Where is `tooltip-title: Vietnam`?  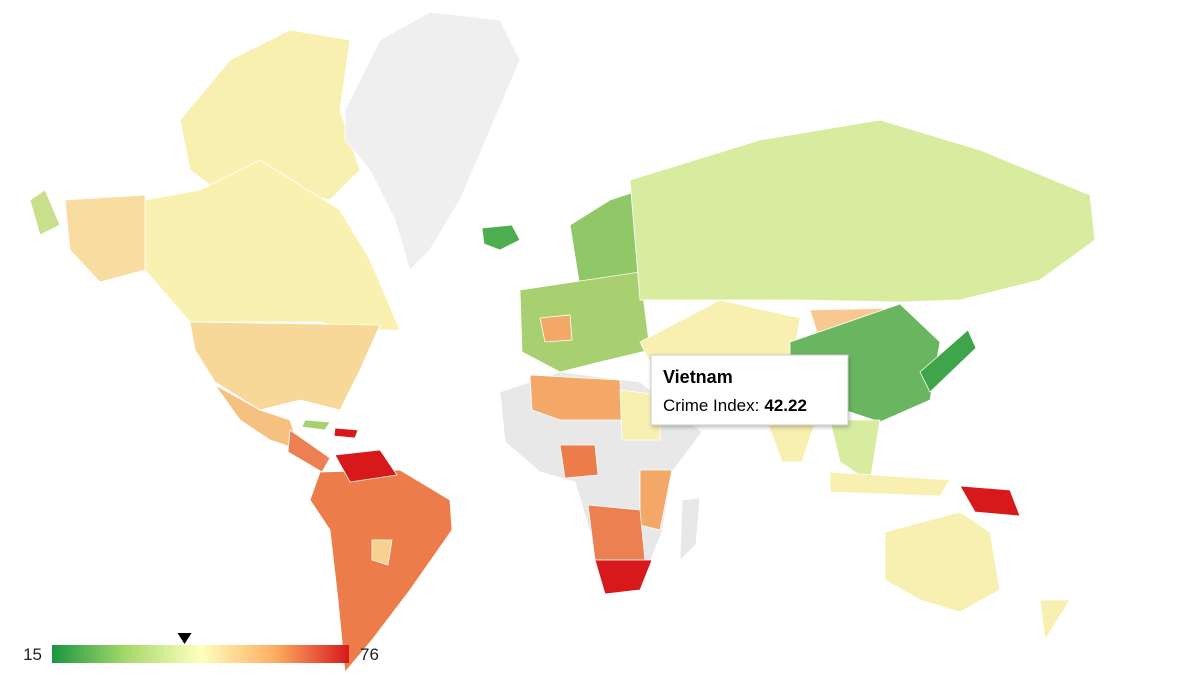
tooltip-title: Vietnam is located at coordinates (698, 377).